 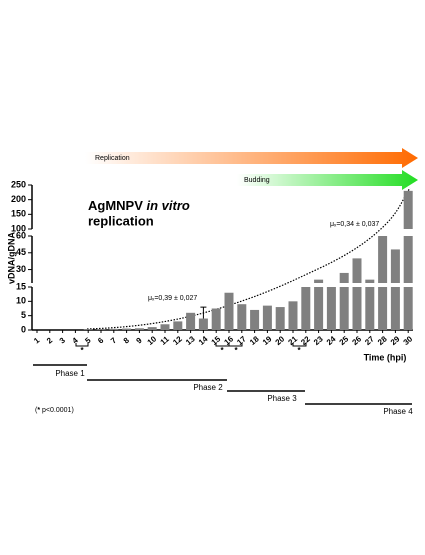 What do you see at coordinates (305, 340) in the screenshot?
I see `x-tick-label: 22` at bounding box center [305, 340].